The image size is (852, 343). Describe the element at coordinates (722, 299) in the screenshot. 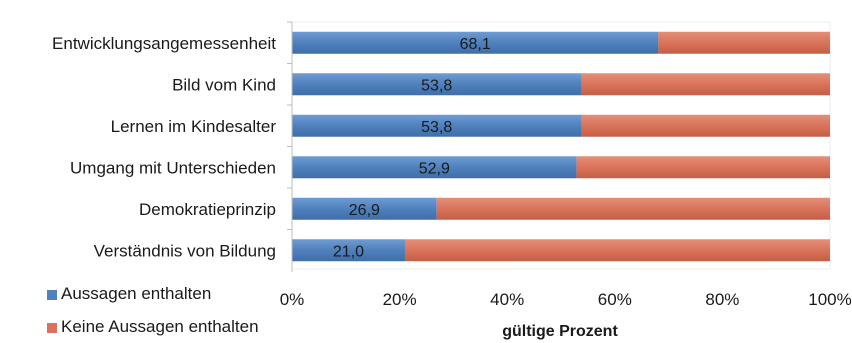

I see `x-tick-label-4: 80%` at that location.